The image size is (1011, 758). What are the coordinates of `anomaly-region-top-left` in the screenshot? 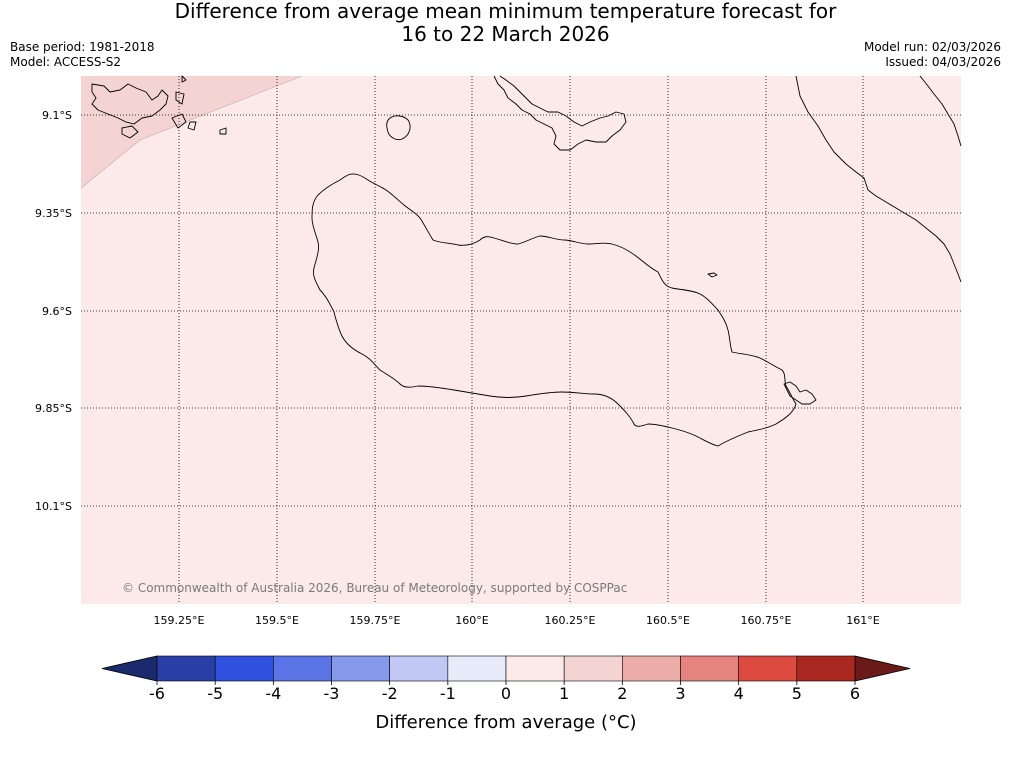 It's located at (191, 132).